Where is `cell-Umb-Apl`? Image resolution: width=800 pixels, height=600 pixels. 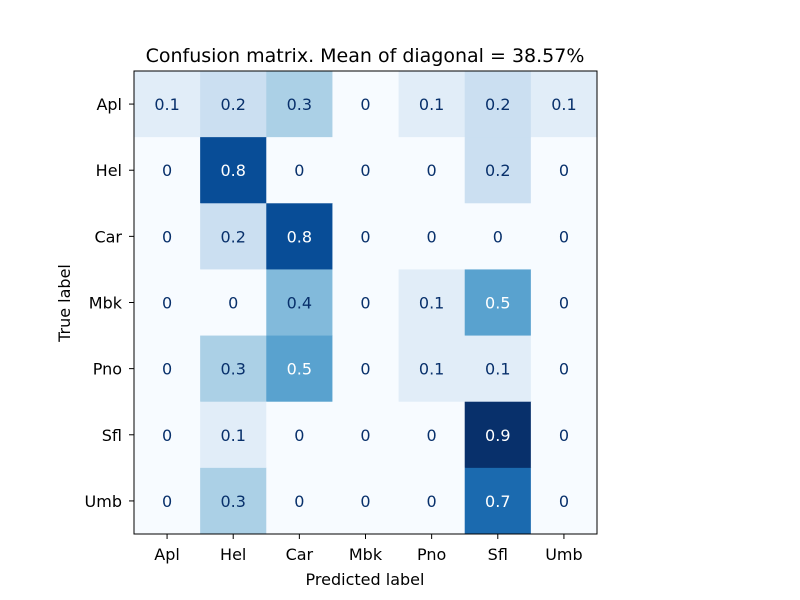
cell-Umb-Apl is located at coordinates (167, 501).